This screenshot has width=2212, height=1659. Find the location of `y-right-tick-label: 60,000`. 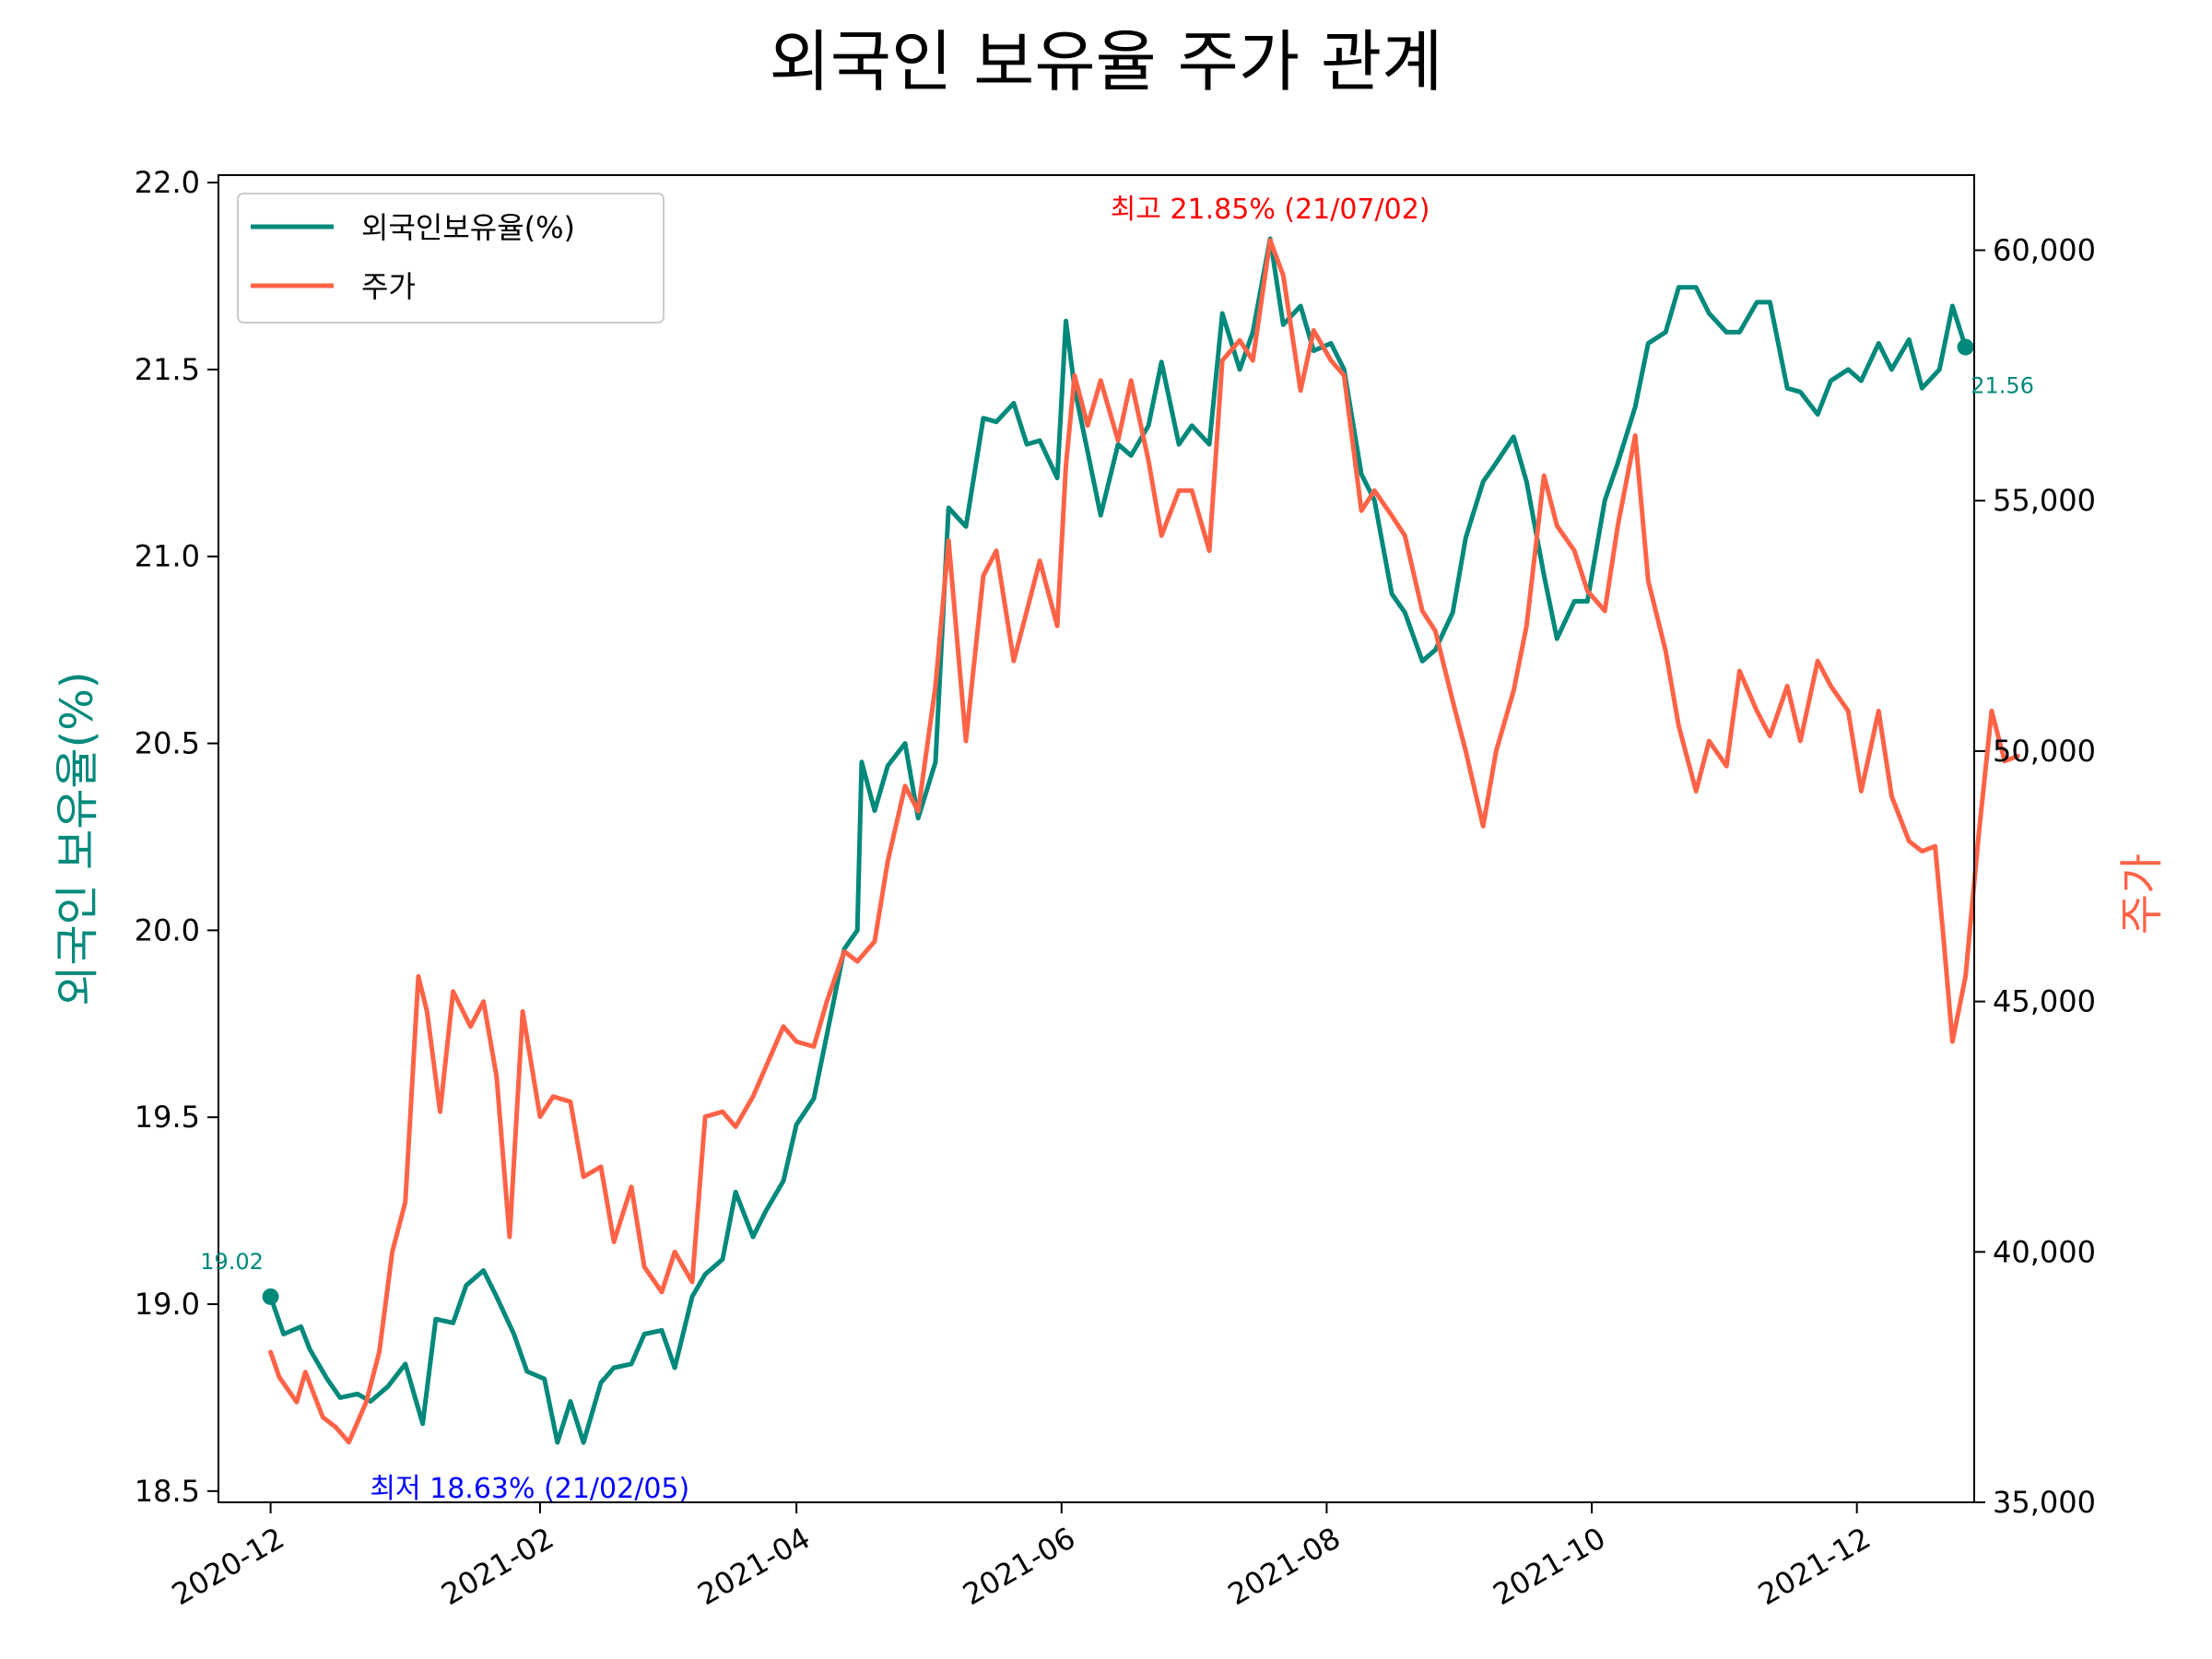

y-right-tick-label: 60,000 is located at coordinates (2044, 250).